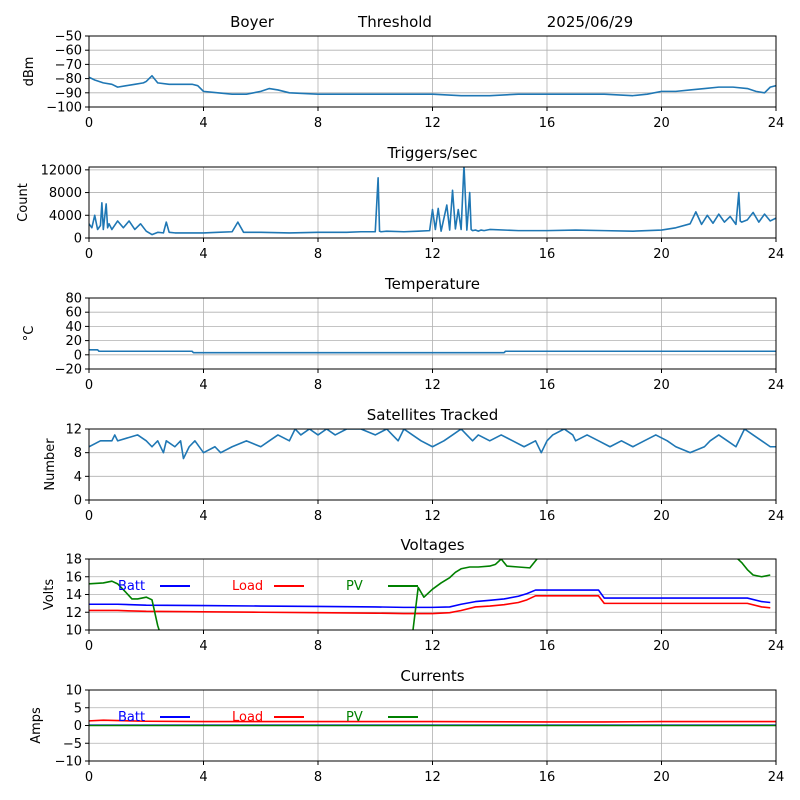  Describe the element at coordinates (61, 170) in the screenshot. I see `y-tick-label: 12000` at that location.